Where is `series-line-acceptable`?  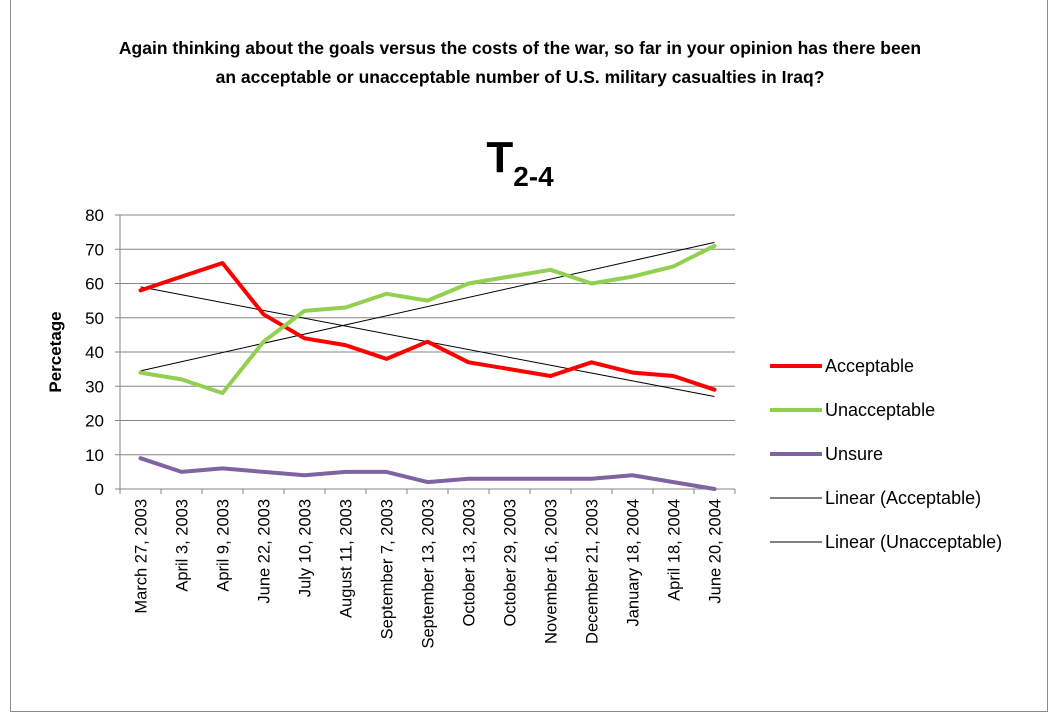 series-line-acceptable is located at coordinates (427, 326).